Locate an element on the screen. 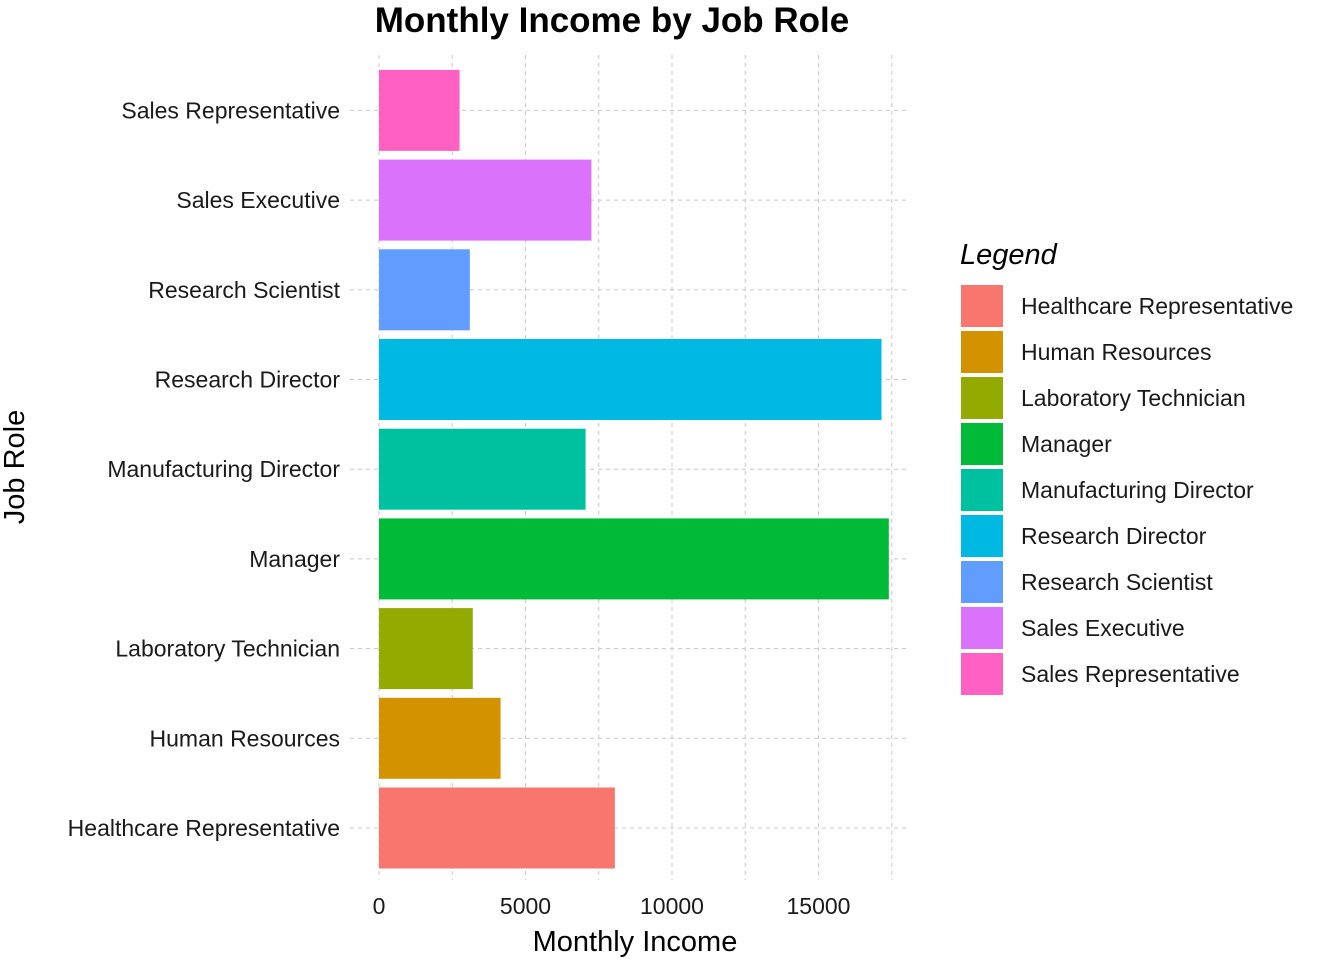 The height and width of the screenshot is (960, 1344). legend-label: Healthcare Representative is located at coordinates (1157, 306).